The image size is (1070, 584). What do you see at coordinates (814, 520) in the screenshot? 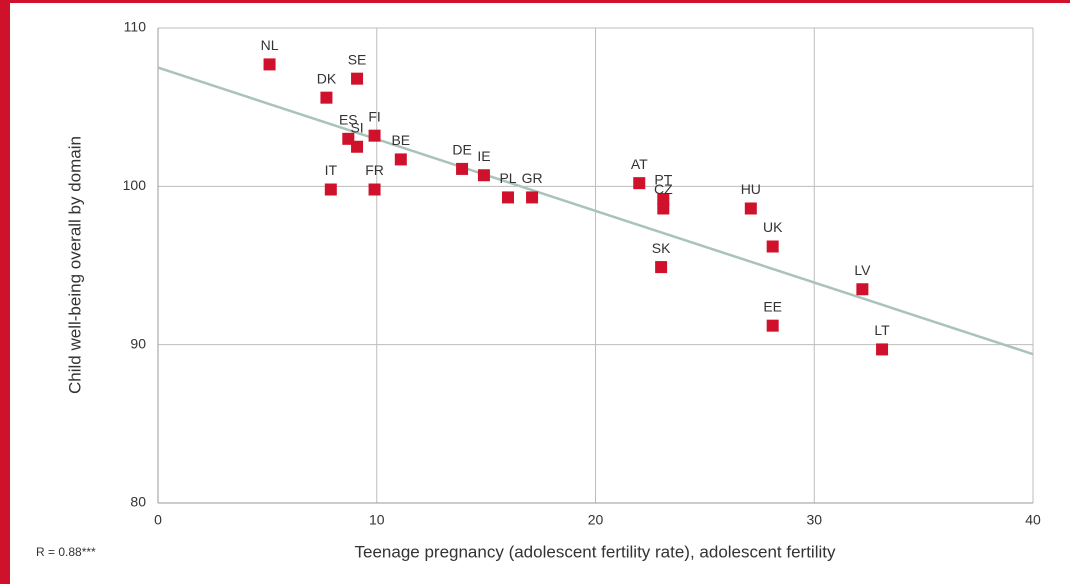
I see `x-tick-label: 30` at bounding box center [814, 520].